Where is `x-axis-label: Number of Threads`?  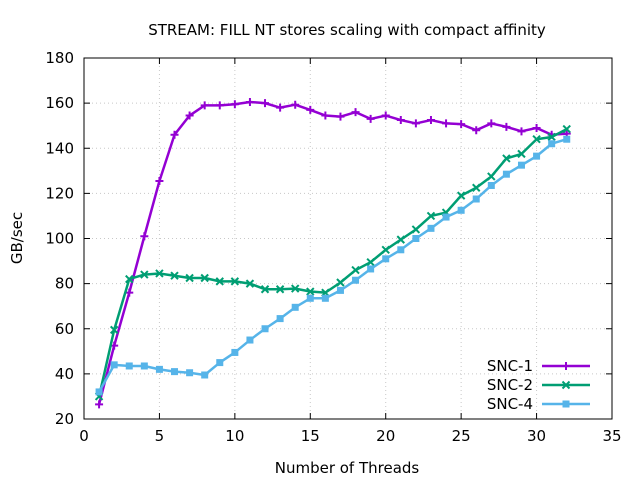 x-axis-label: Number of Threads is located at coordinates (347, 468).